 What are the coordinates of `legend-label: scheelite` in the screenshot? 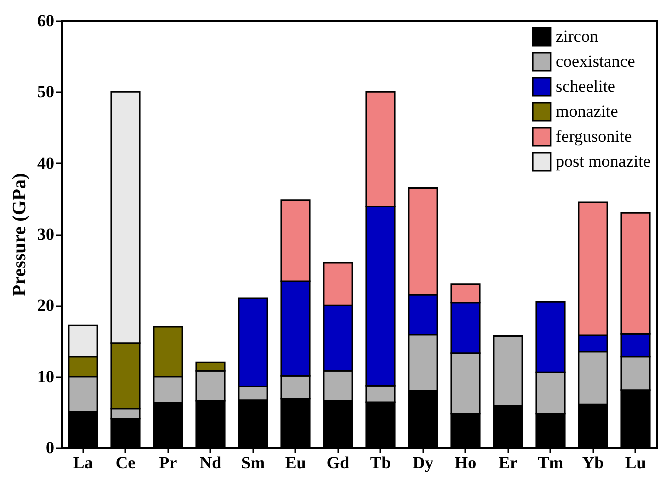 It's located at (586, 86).